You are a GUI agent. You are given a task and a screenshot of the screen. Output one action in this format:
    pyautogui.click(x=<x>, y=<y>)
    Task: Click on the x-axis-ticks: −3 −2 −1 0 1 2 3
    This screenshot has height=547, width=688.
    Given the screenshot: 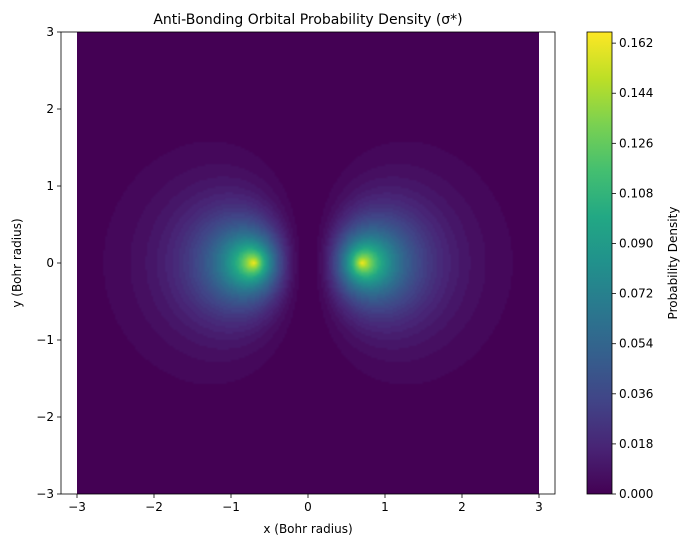 What is the action you would take?
    pyautogui.click(x=305, y=504)
    